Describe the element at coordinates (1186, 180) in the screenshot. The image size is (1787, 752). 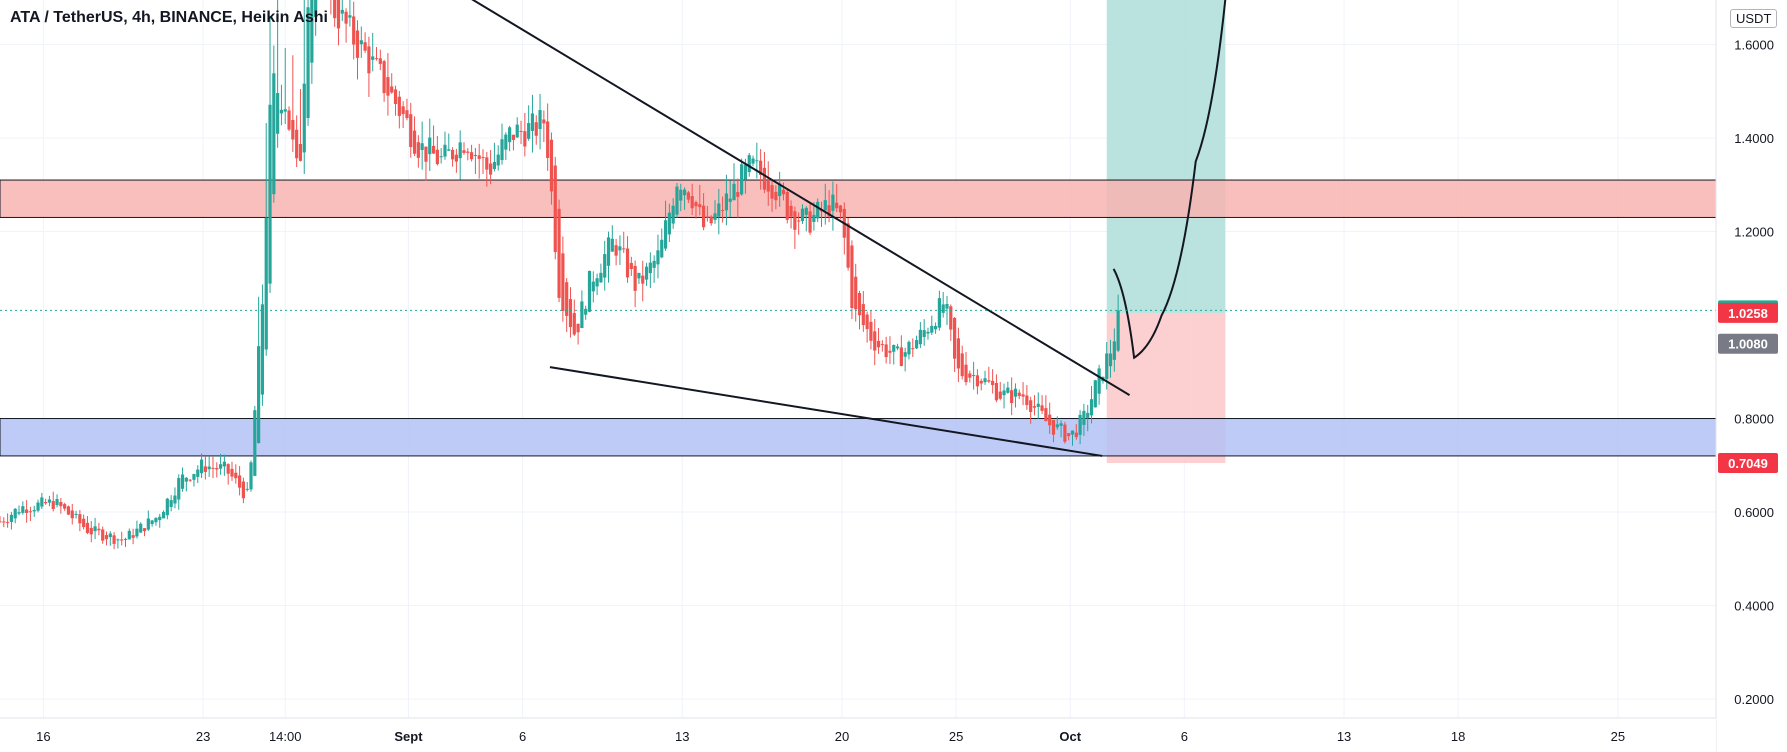
I see `projection-curve` at that location.